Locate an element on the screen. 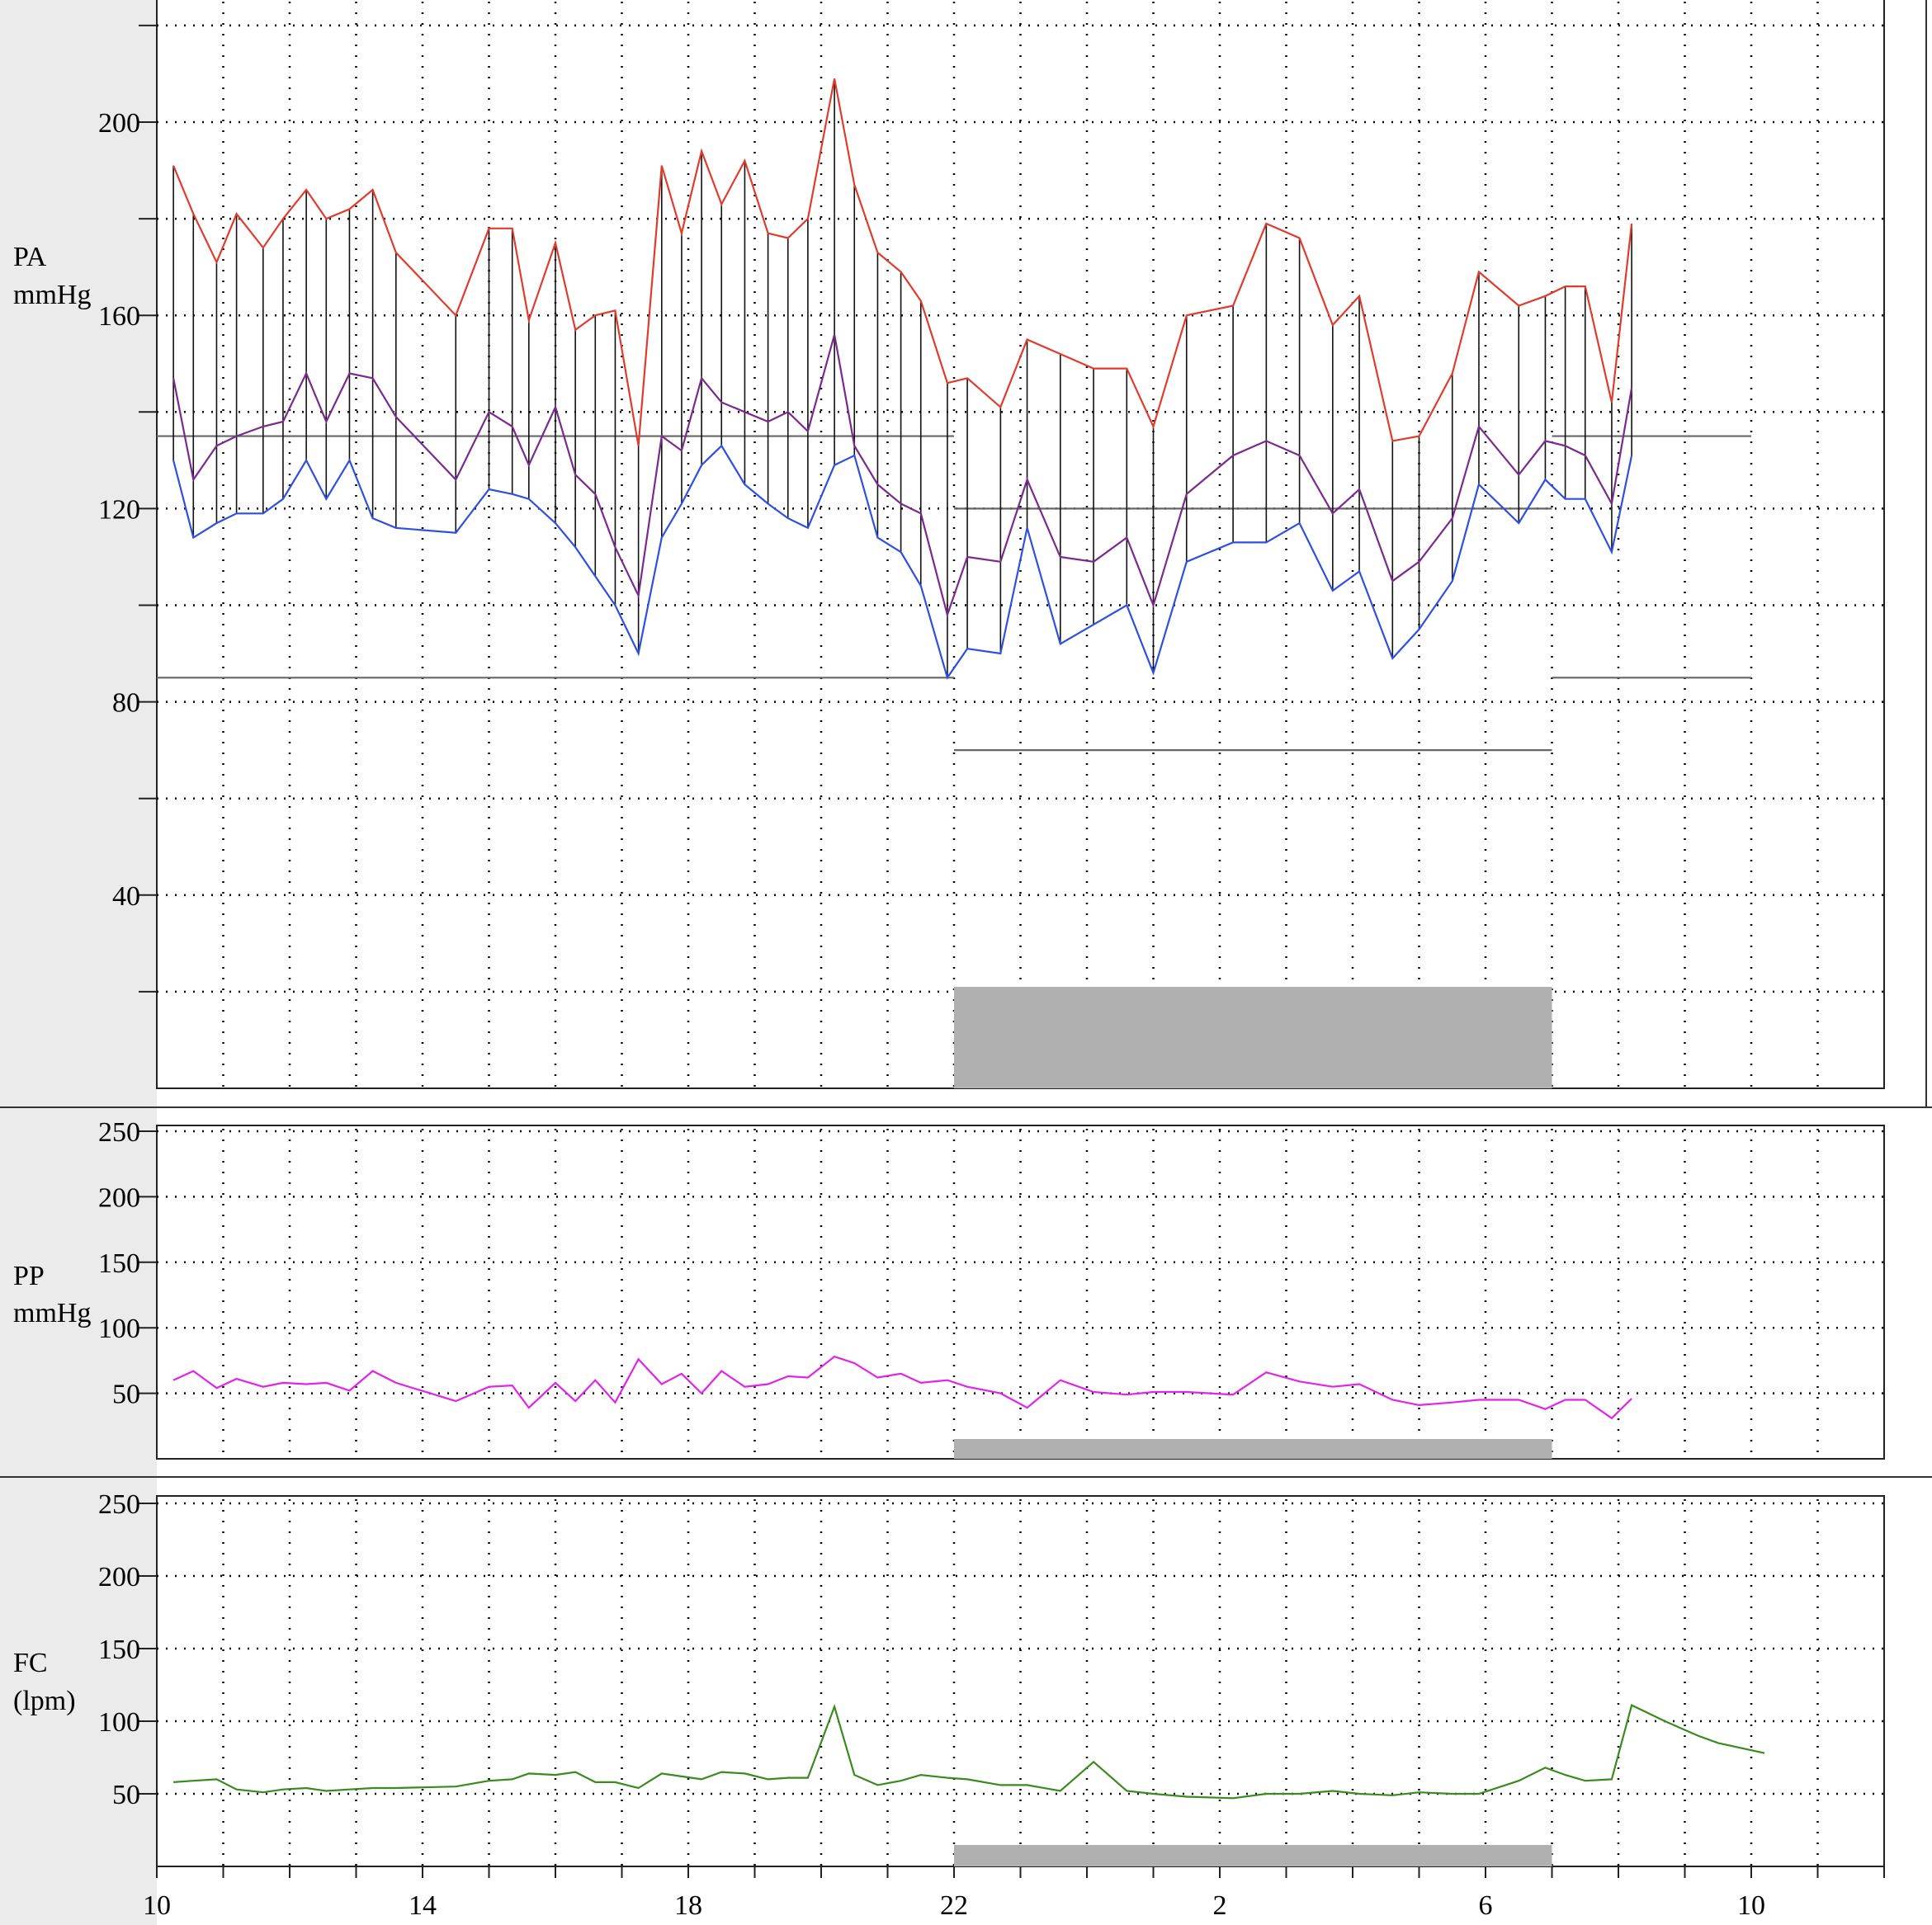 This screenshot has width=1932, height=1925. x-tick-label: 2 is located at coordinates (1220, 1905).